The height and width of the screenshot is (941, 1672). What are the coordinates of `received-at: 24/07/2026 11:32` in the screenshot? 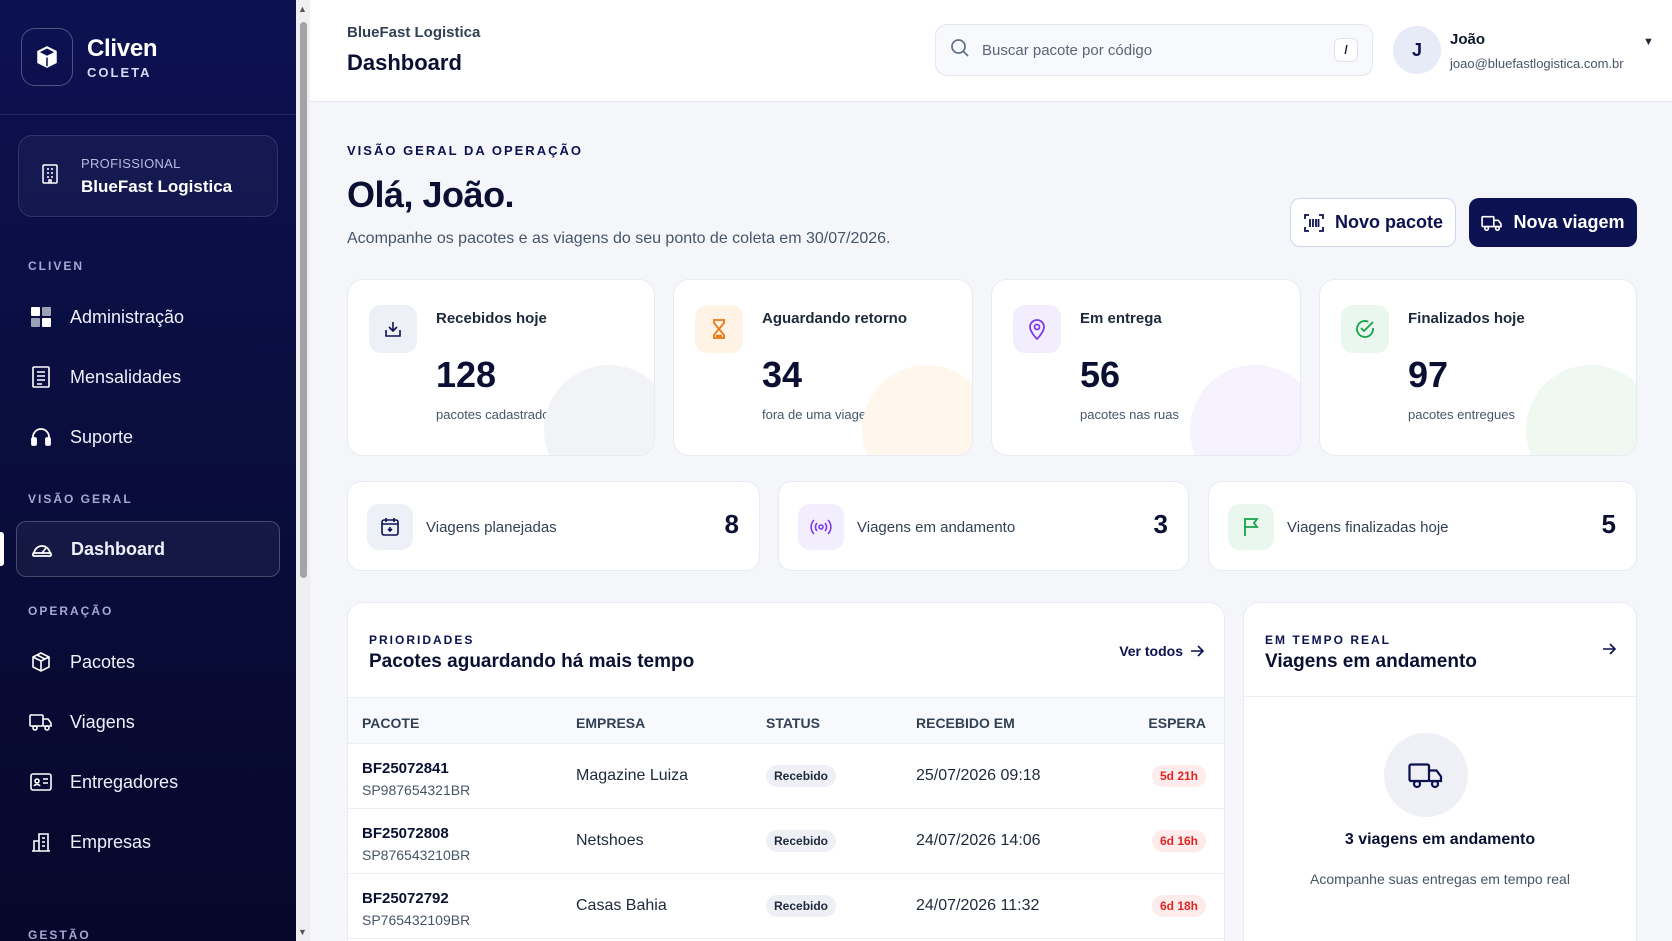 It's located at (978, 905).